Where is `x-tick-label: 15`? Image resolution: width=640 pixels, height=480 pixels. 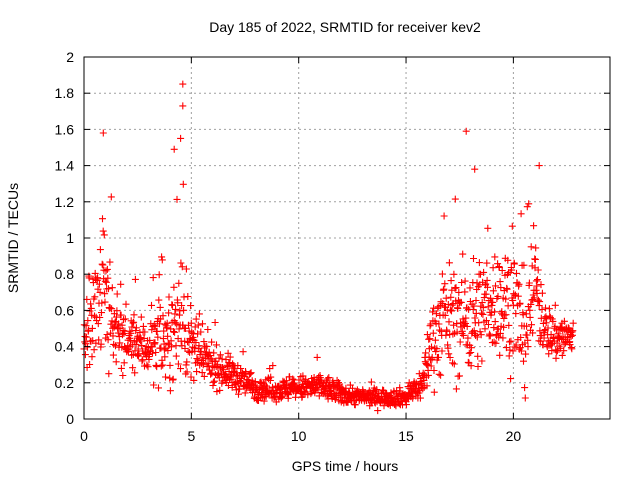
x-tick-label: 15 is located at coordinates (406, 436).